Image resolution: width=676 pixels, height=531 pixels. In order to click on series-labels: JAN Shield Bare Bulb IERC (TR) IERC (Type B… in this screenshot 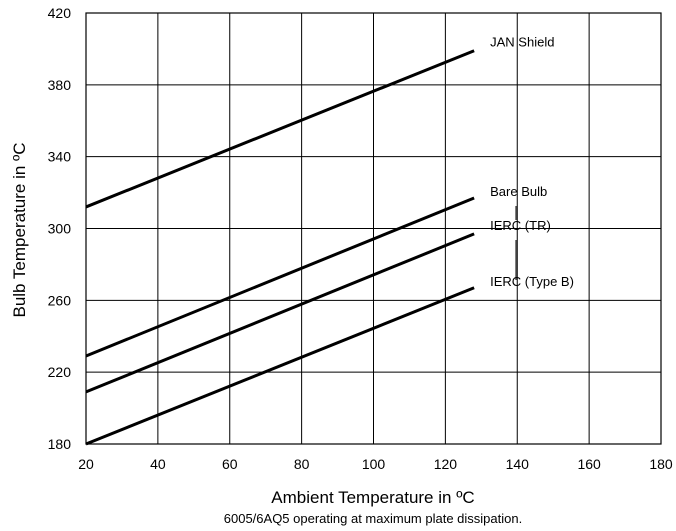, I will do `click(532, 162)`.